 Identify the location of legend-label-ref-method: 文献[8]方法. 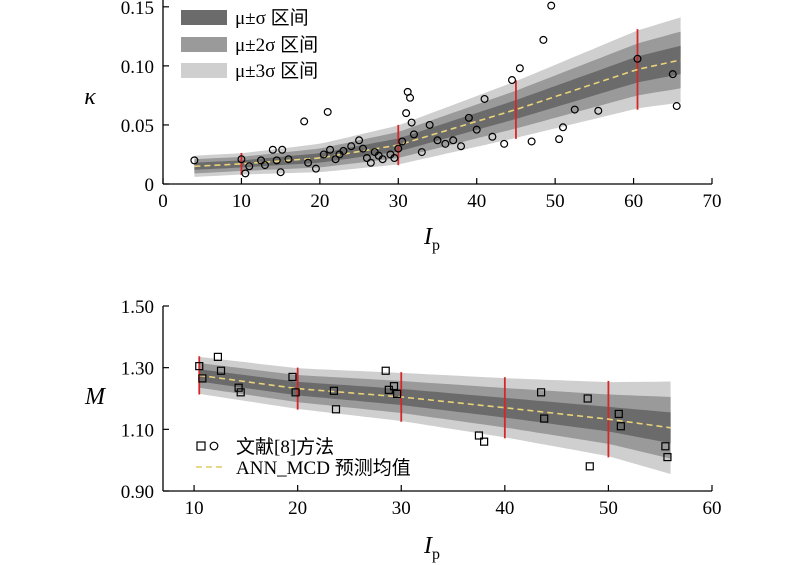
(285, 447).